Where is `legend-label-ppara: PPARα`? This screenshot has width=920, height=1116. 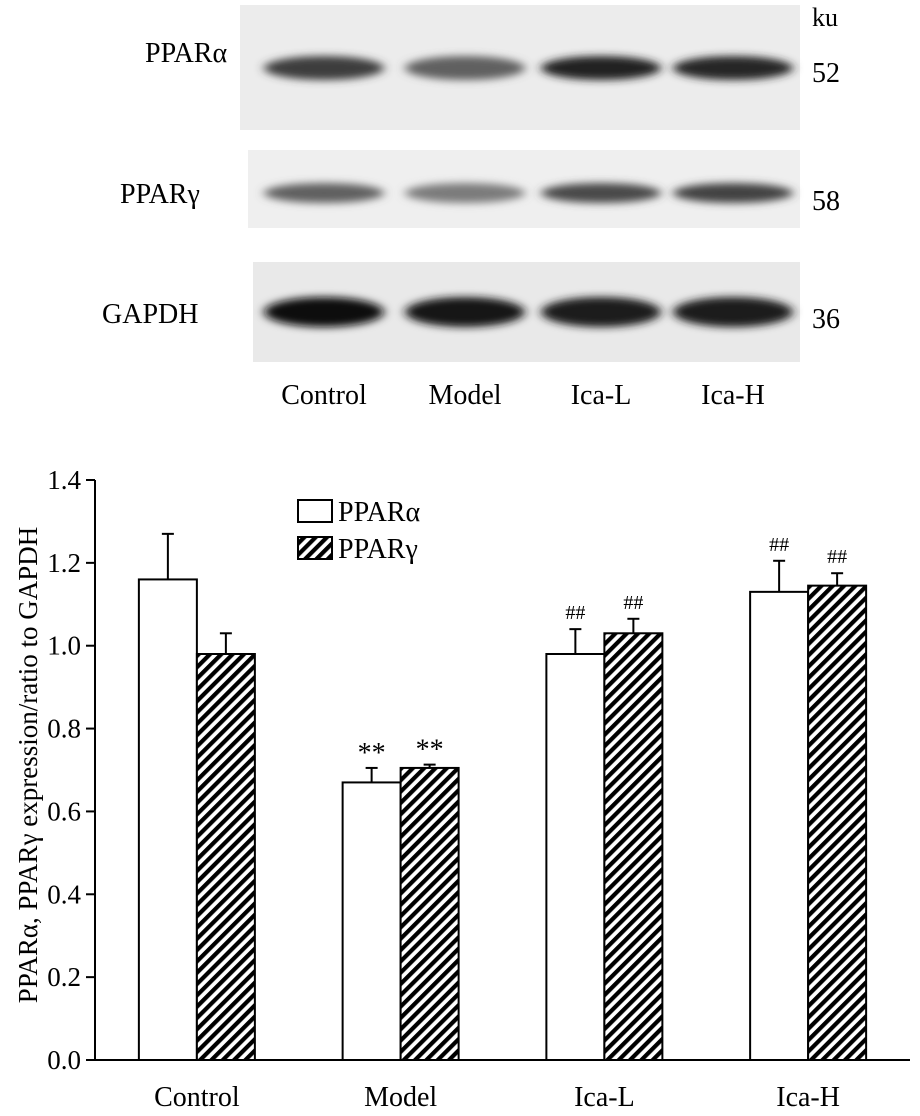 legend-label-ppara: PPARα is located at coordinates (379, 512).